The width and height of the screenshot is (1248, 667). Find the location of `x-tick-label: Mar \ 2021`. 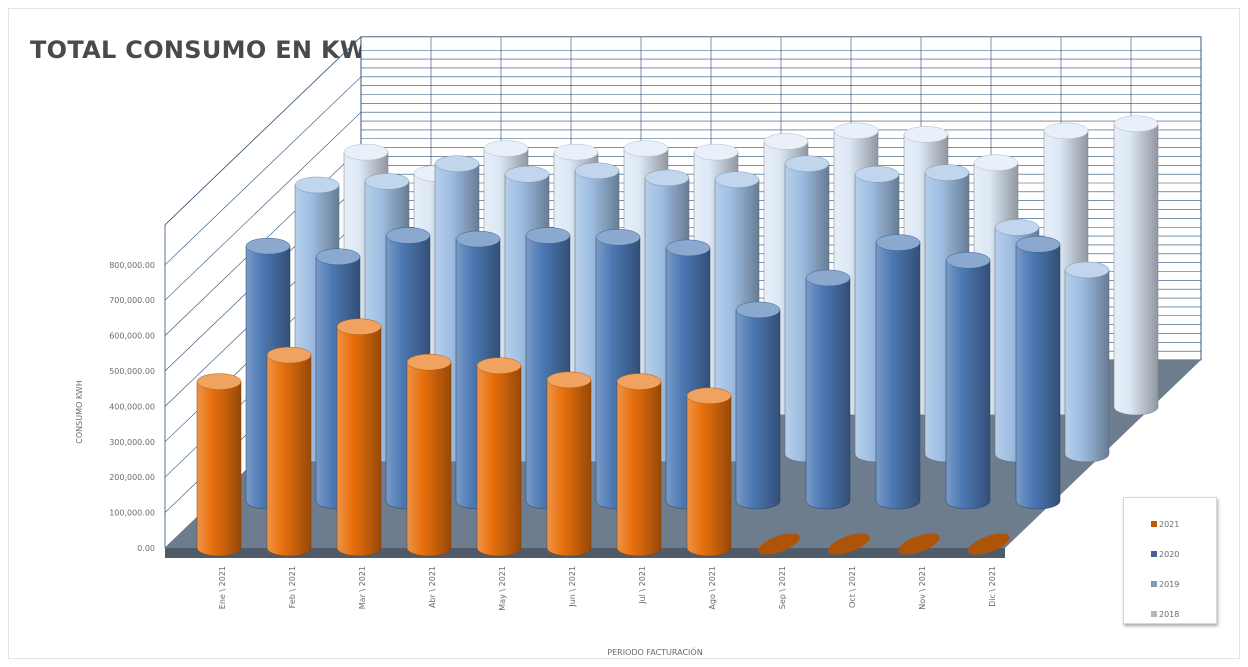

x-tick-label: Mar \ 2021 is located at coordinates (362, 587).